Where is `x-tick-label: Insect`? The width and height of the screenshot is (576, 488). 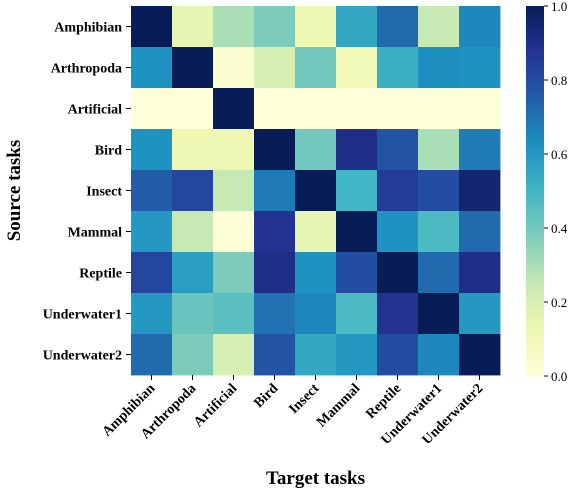 x-tick-label: Insect is located at coordinates (304, 399).